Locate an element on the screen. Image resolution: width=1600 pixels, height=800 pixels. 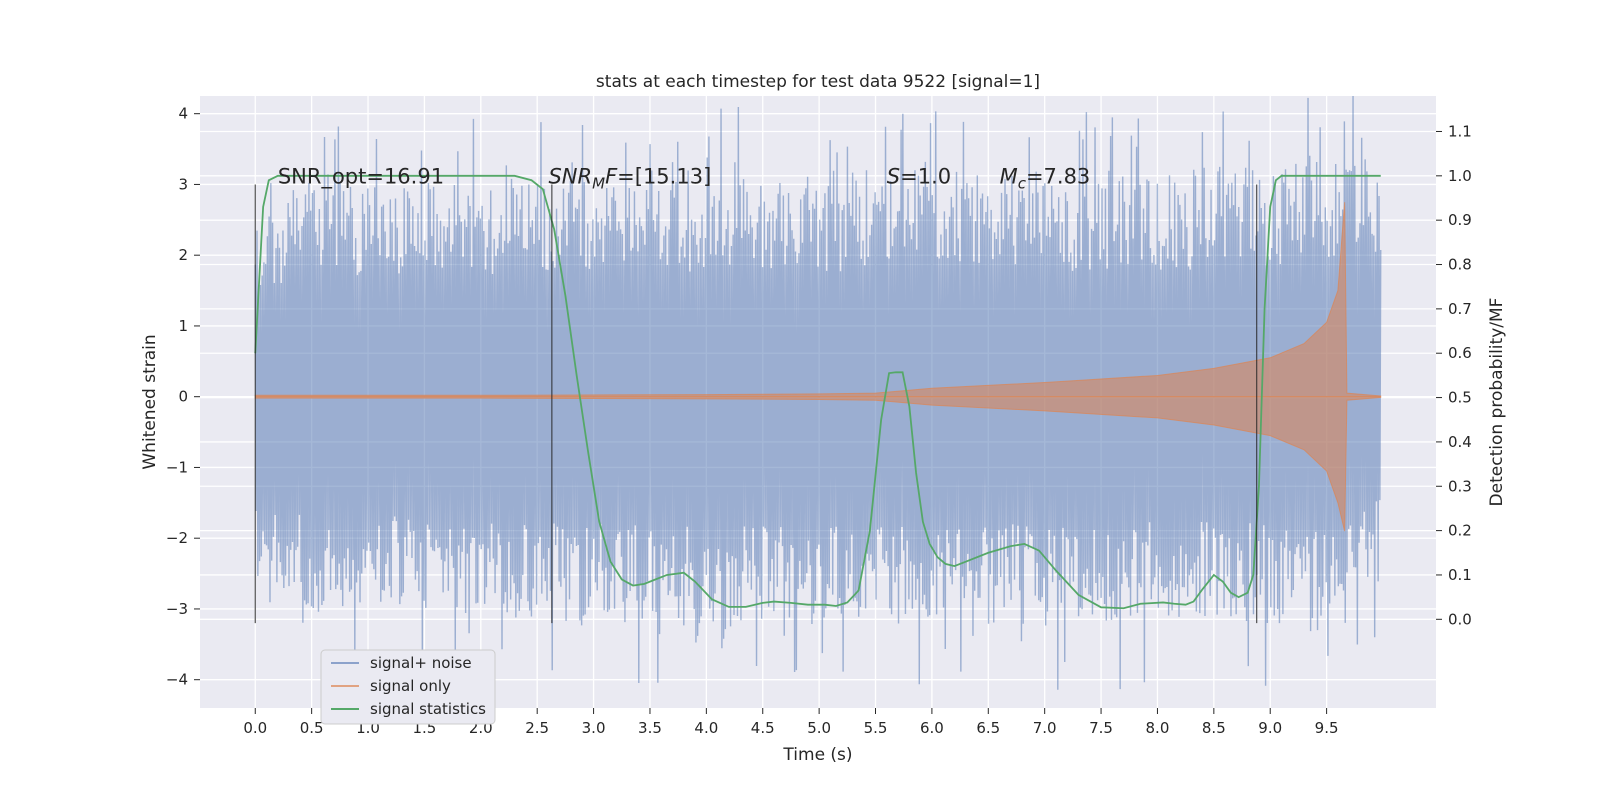
y2-tick-label: 0.7 is located at coordinates (1460, 309).